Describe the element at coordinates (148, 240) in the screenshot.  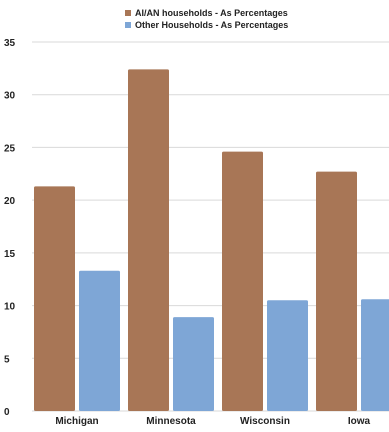
I see `bar-aian-minnesota` at that location.